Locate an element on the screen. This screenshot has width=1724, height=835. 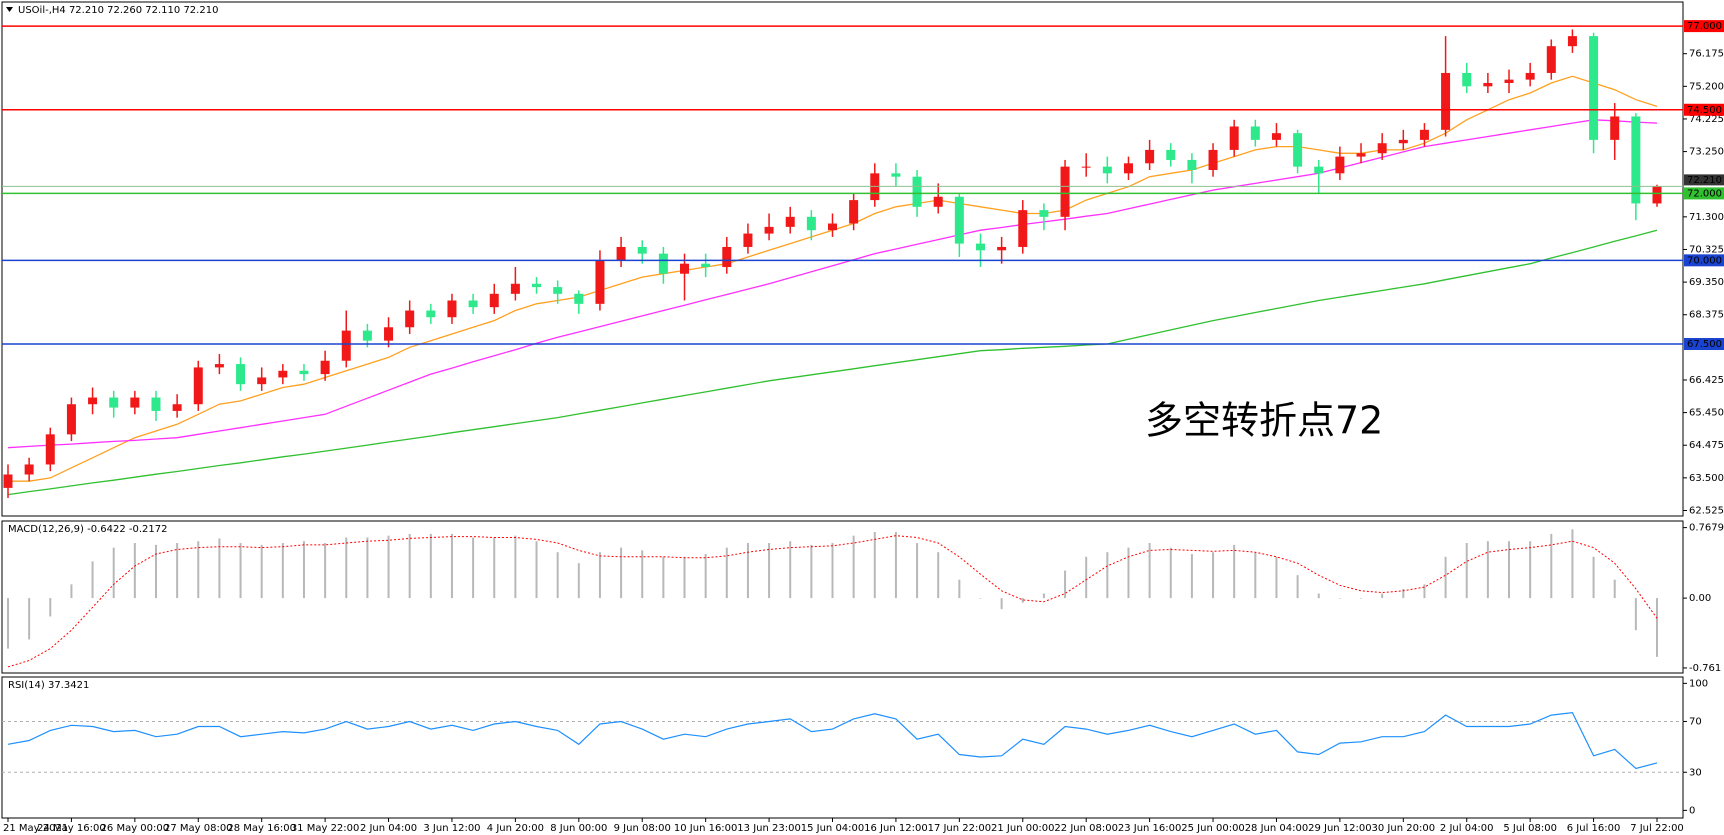
y-tick-label: 69.350 is located at coordinates (1706, 282).